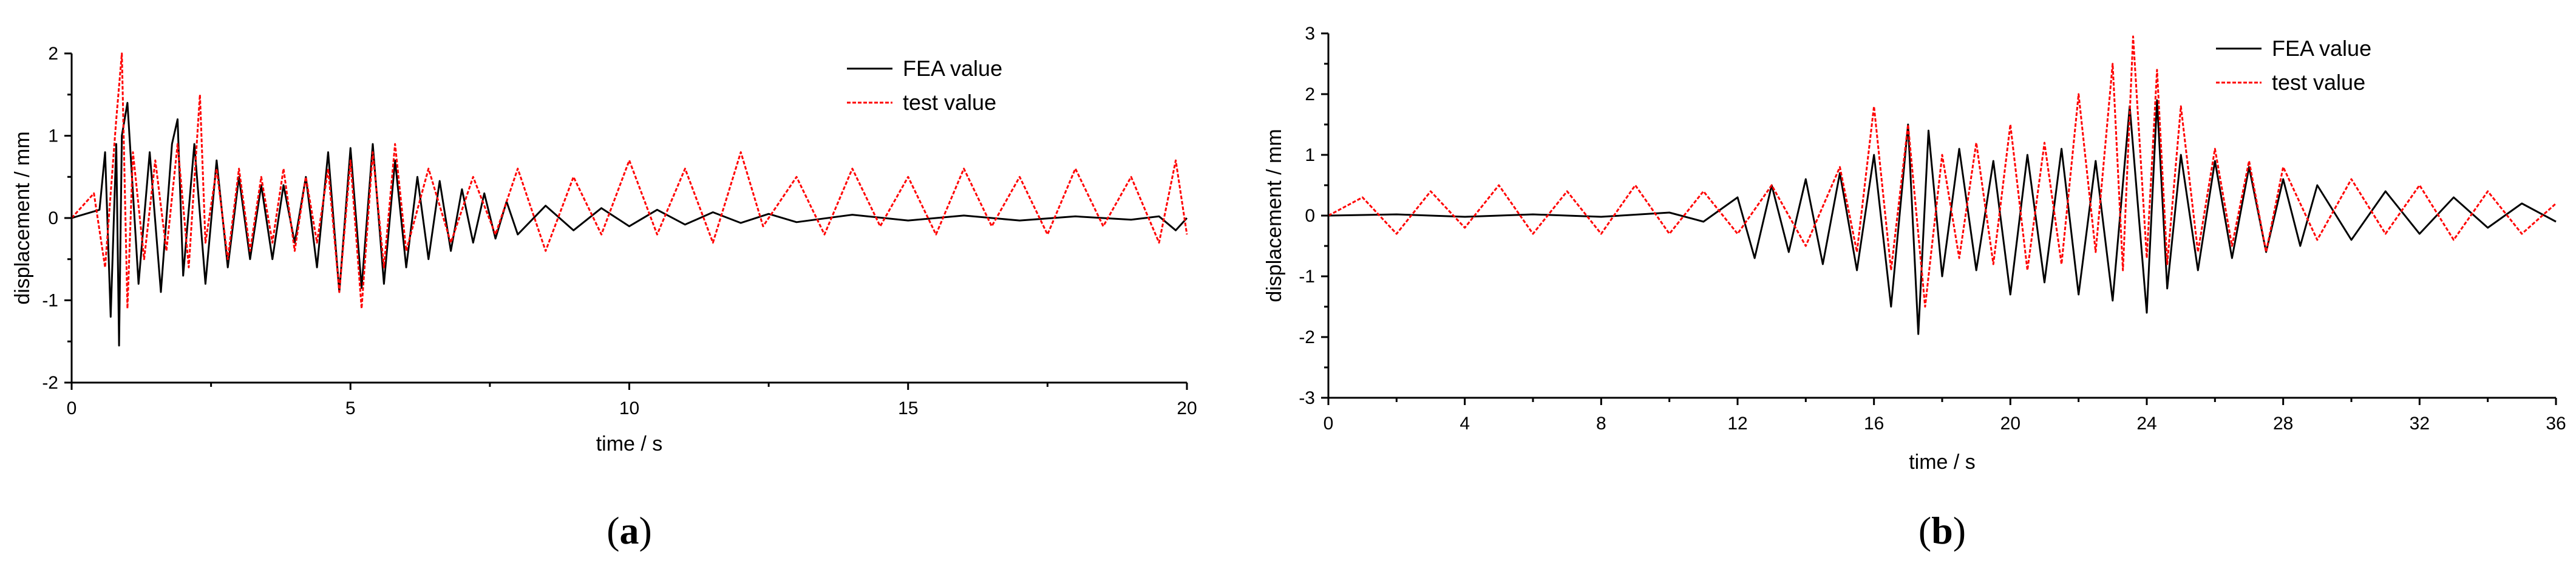 This screenshot has height=566, width=2576. What do you see at coordinates (1310, 34) in the screenshot?
I see `chart-b-y-tick-label: 3` at bounding box center [1310, 34].